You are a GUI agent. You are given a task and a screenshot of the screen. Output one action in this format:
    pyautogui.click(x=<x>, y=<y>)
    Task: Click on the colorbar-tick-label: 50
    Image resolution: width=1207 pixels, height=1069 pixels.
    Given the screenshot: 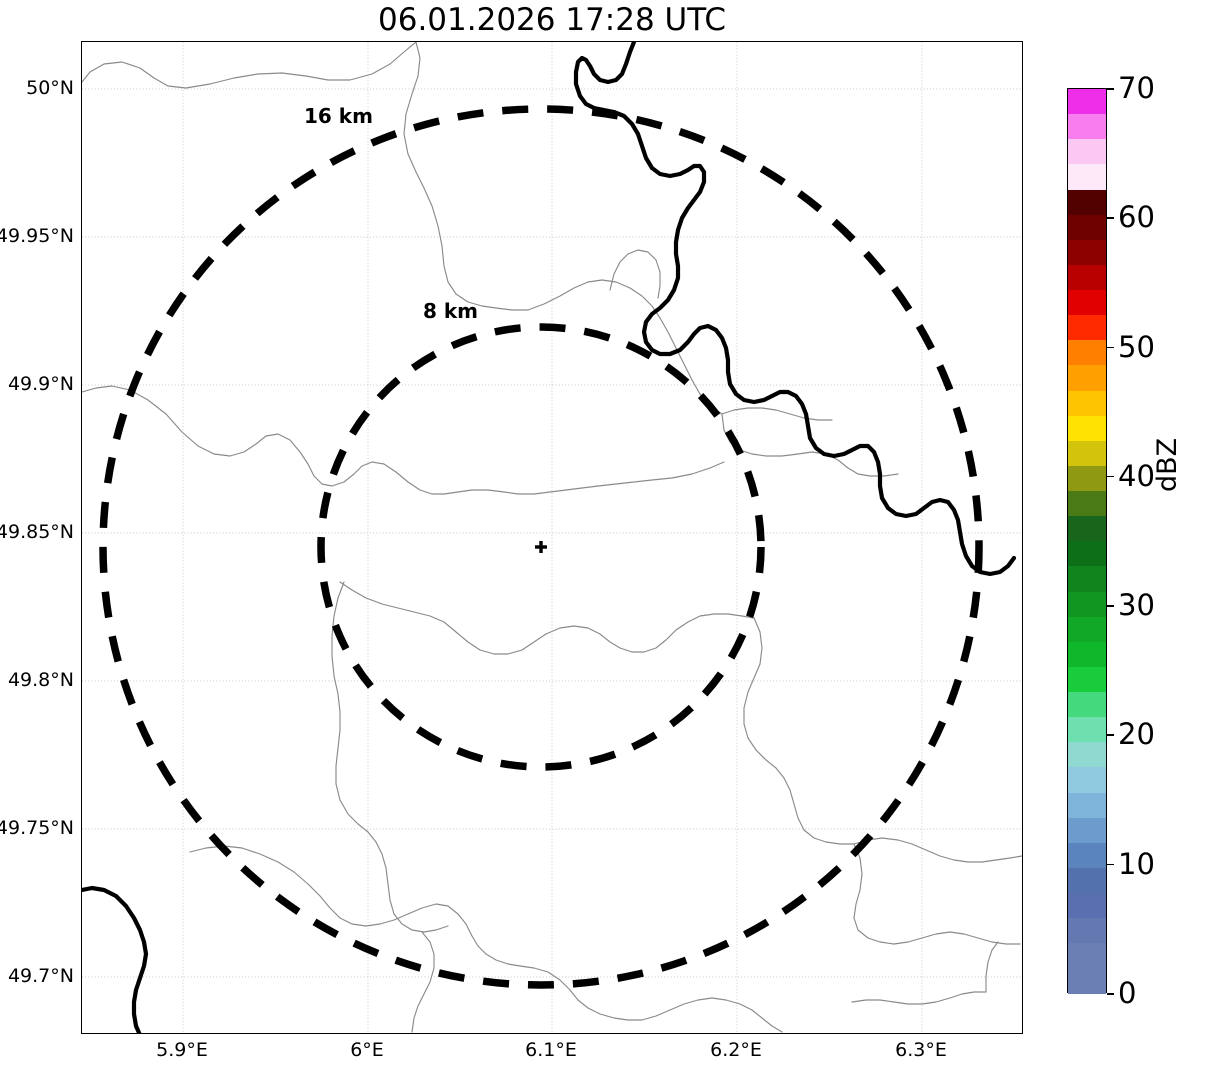 What is the action you would take?
    pyautogui.click(x=1136, y=346)
    